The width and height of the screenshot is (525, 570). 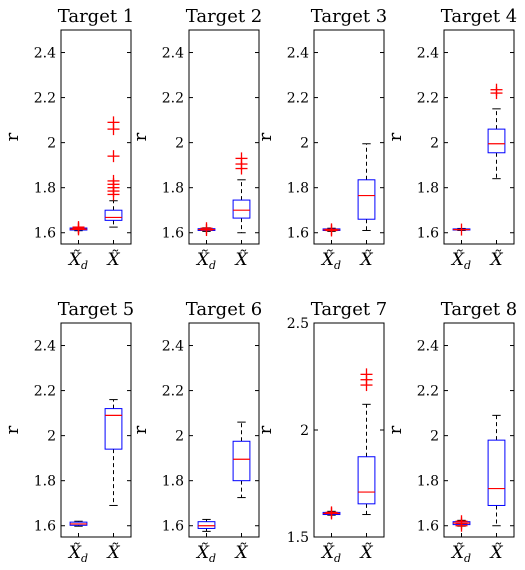 I want to click on subplot-5: Target 5 r 1.6 1.8 2 2.2 2.4 X̃d X̃, so click(x=68, y=432).